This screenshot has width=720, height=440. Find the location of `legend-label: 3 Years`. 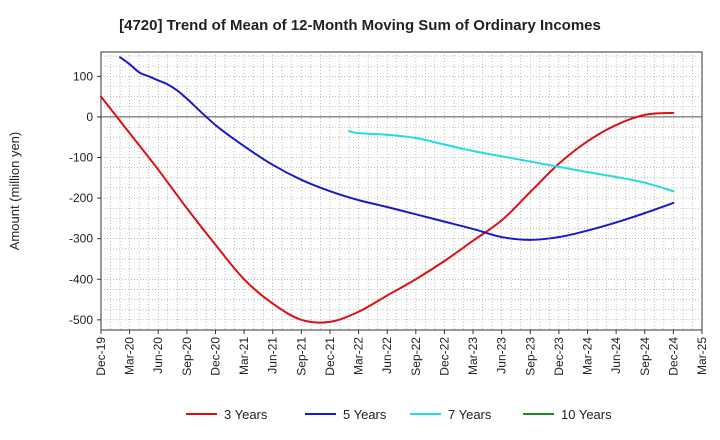

legend-label: 3 Years is located at coordinates (246, 414).